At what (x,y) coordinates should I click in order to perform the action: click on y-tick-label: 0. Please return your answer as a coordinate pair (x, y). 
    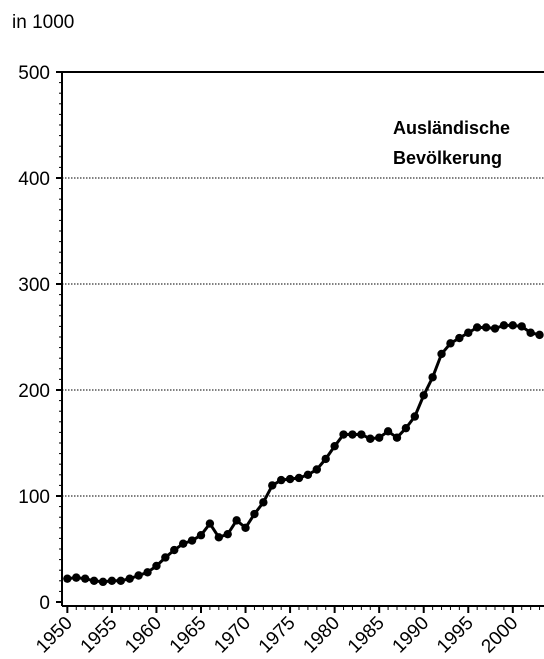
    Looking at the image, I should click on (44, 603).